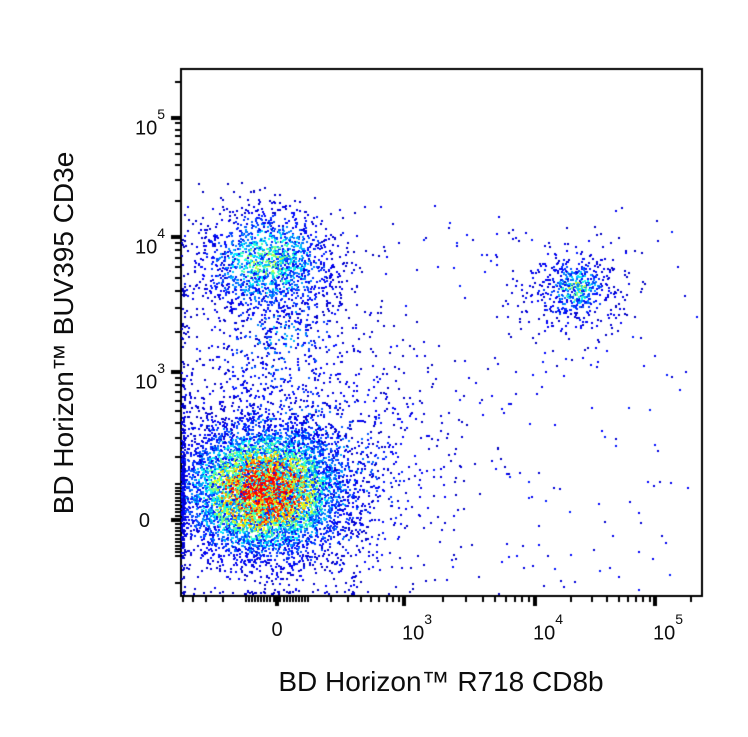 Image resolution: width=748 pixels, height=737 pixels. I want to click on x-tick-label-10e5: 10⁵, so click(668, 628).